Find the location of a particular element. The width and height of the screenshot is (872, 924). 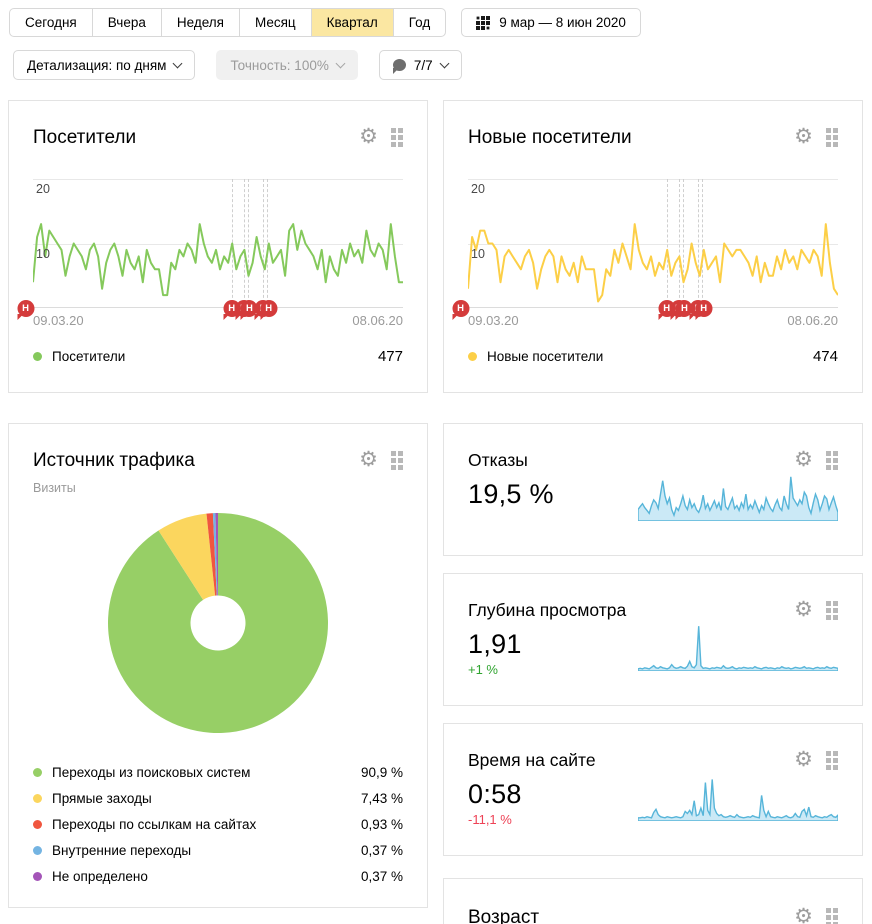

visitors-line-chart: 20 10 НННННН is located at coordinates (210, 249).